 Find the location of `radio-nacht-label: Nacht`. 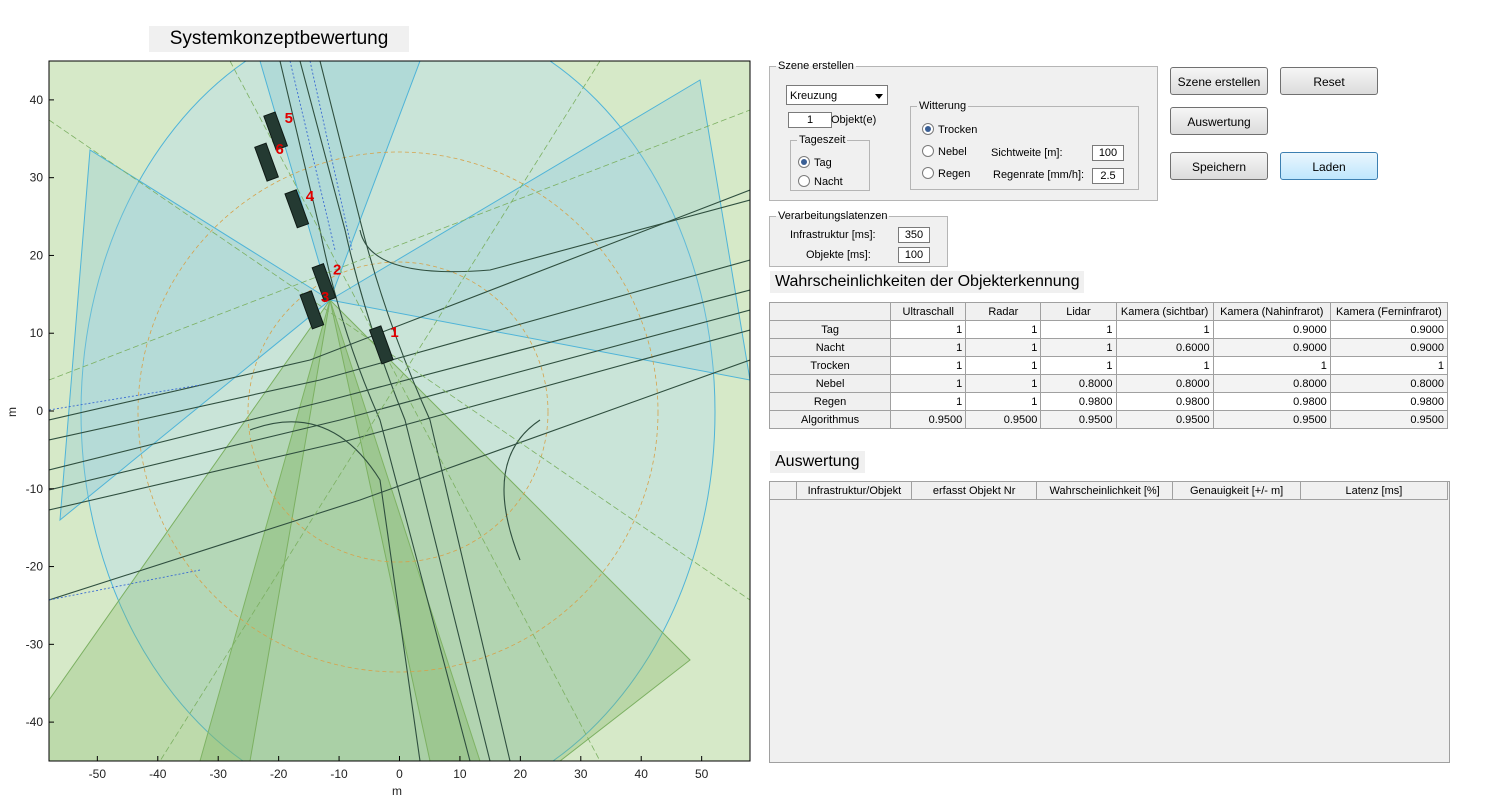

radio-nacht-label: Nacht is located at coordinates (828, 182).